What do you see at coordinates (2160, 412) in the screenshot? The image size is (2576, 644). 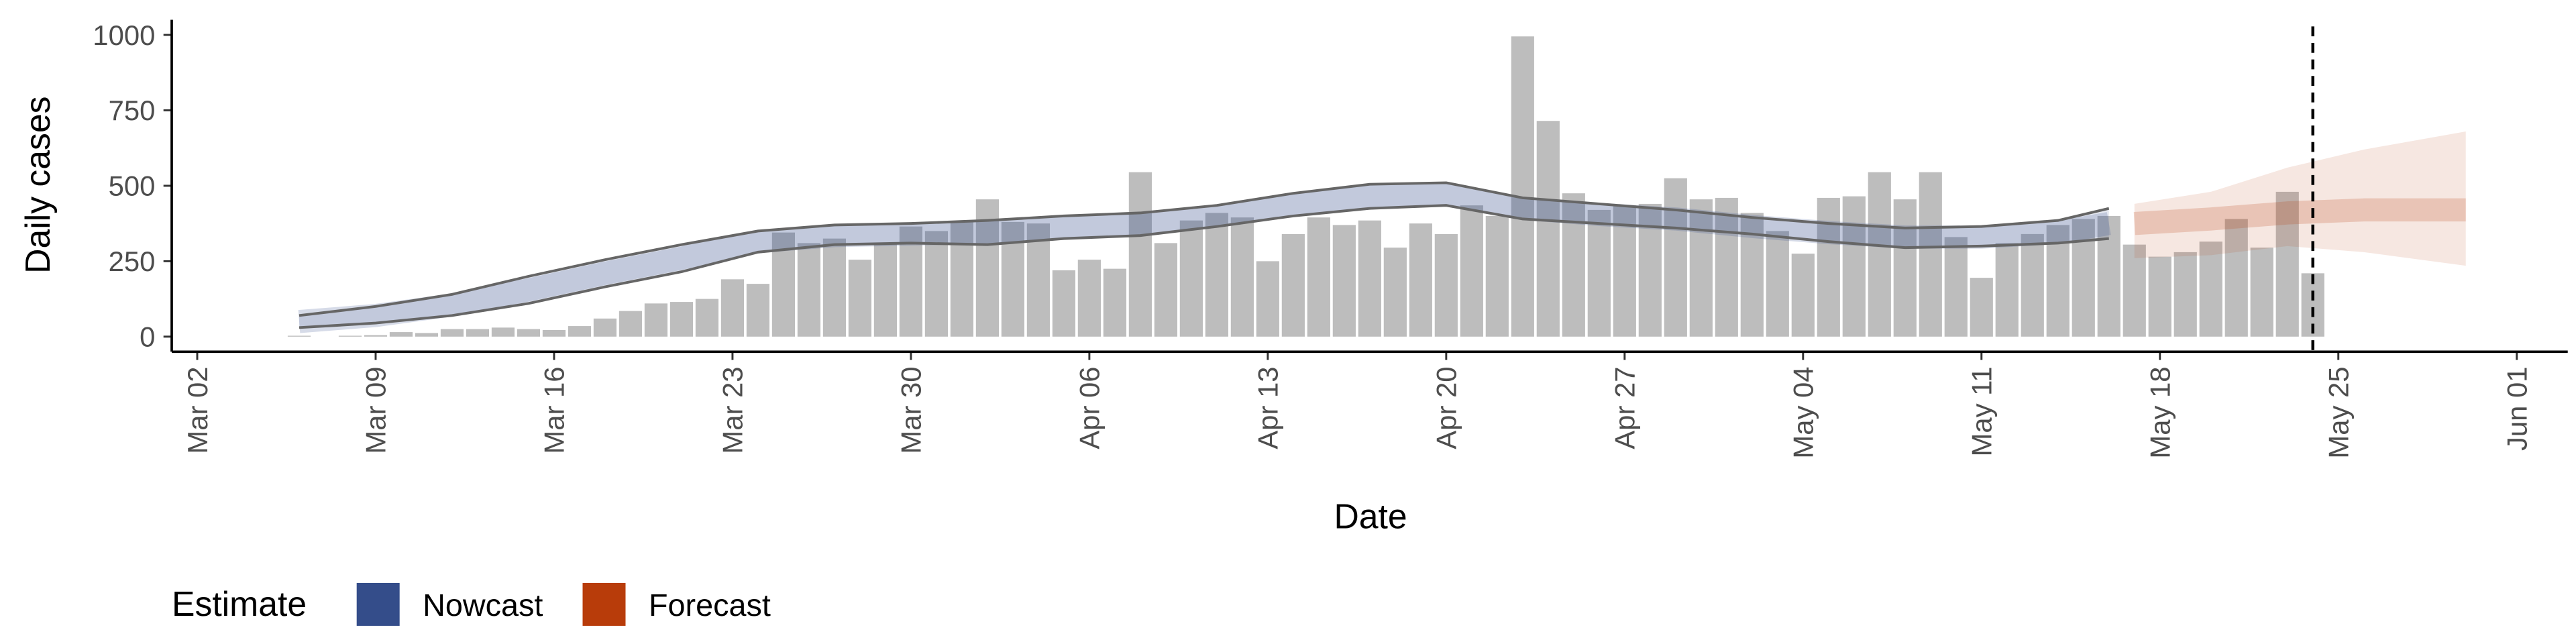 I see `x-tick-label: May 18` at bounding box center [2160, 412].